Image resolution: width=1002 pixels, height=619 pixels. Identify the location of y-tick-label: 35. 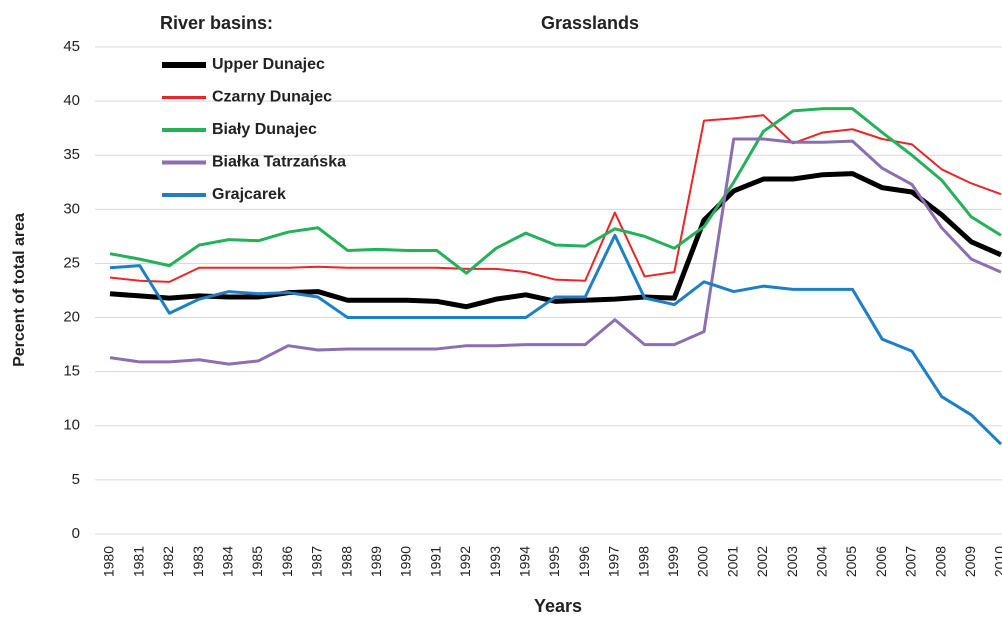
(71, 154).